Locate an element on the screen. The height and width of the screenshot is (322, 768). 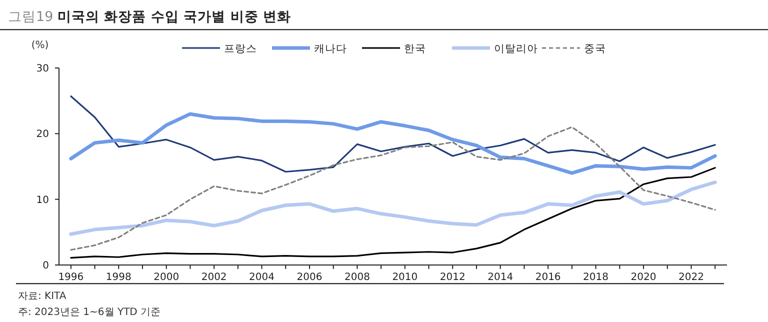
text: 주: 2023년은 1~6월 YTD 기준 is located at coordinates (89, 312).